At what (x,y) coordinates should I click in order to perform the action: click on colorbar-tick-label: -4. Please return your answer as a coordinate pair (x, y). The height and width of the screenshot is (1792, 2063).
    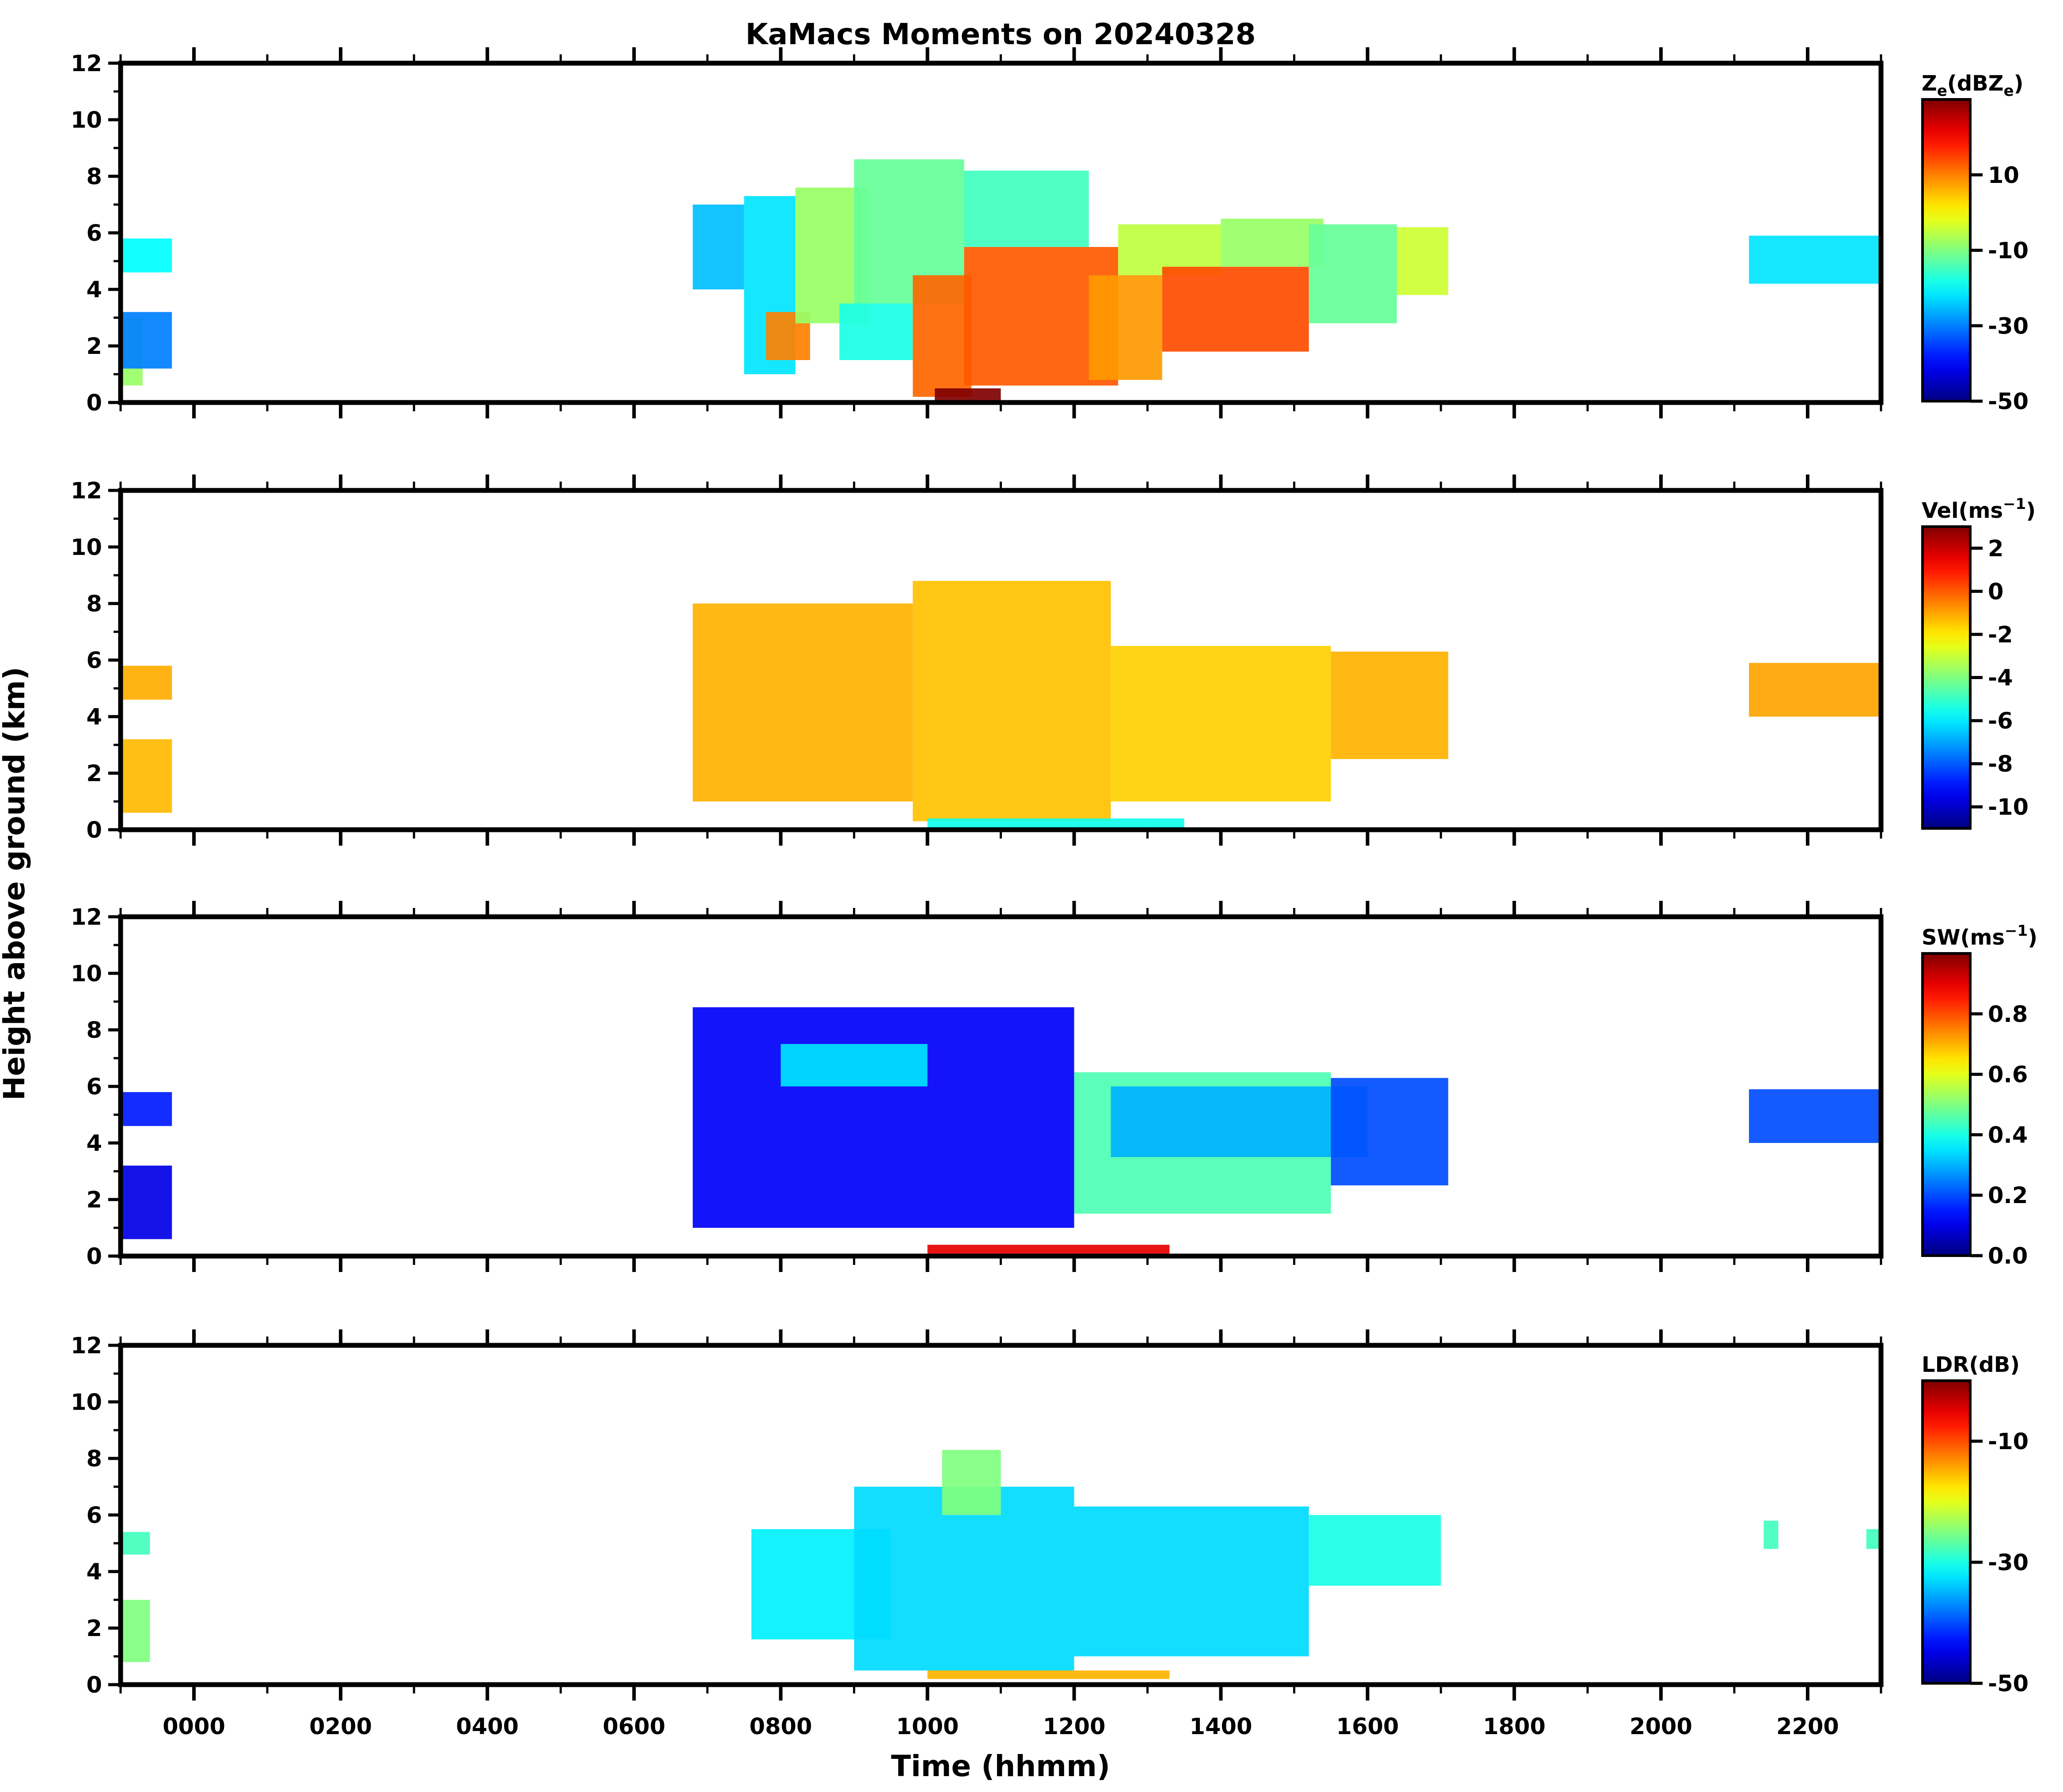
    Looking at the image, I should click on (2001, 678).